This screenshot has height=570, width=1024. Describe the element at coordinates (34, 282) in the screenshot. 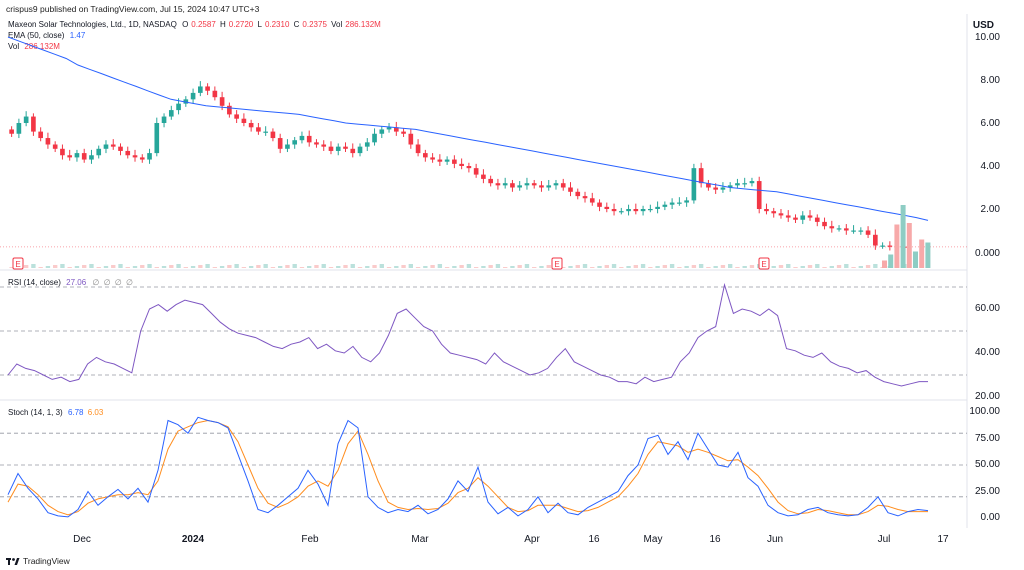

I see `rsi-label: RSI (14, close)` at that location.